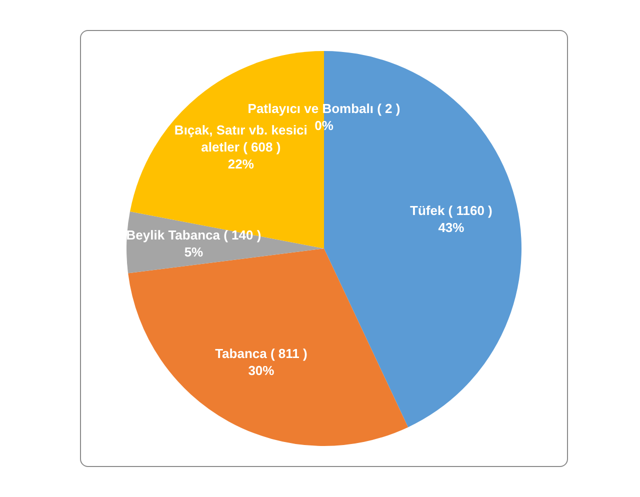 The width and height of the screenshot is (640, 497). Describe the element at coordinates (261, 370) in the screenshot. I see `data-label: 30%` at that location.